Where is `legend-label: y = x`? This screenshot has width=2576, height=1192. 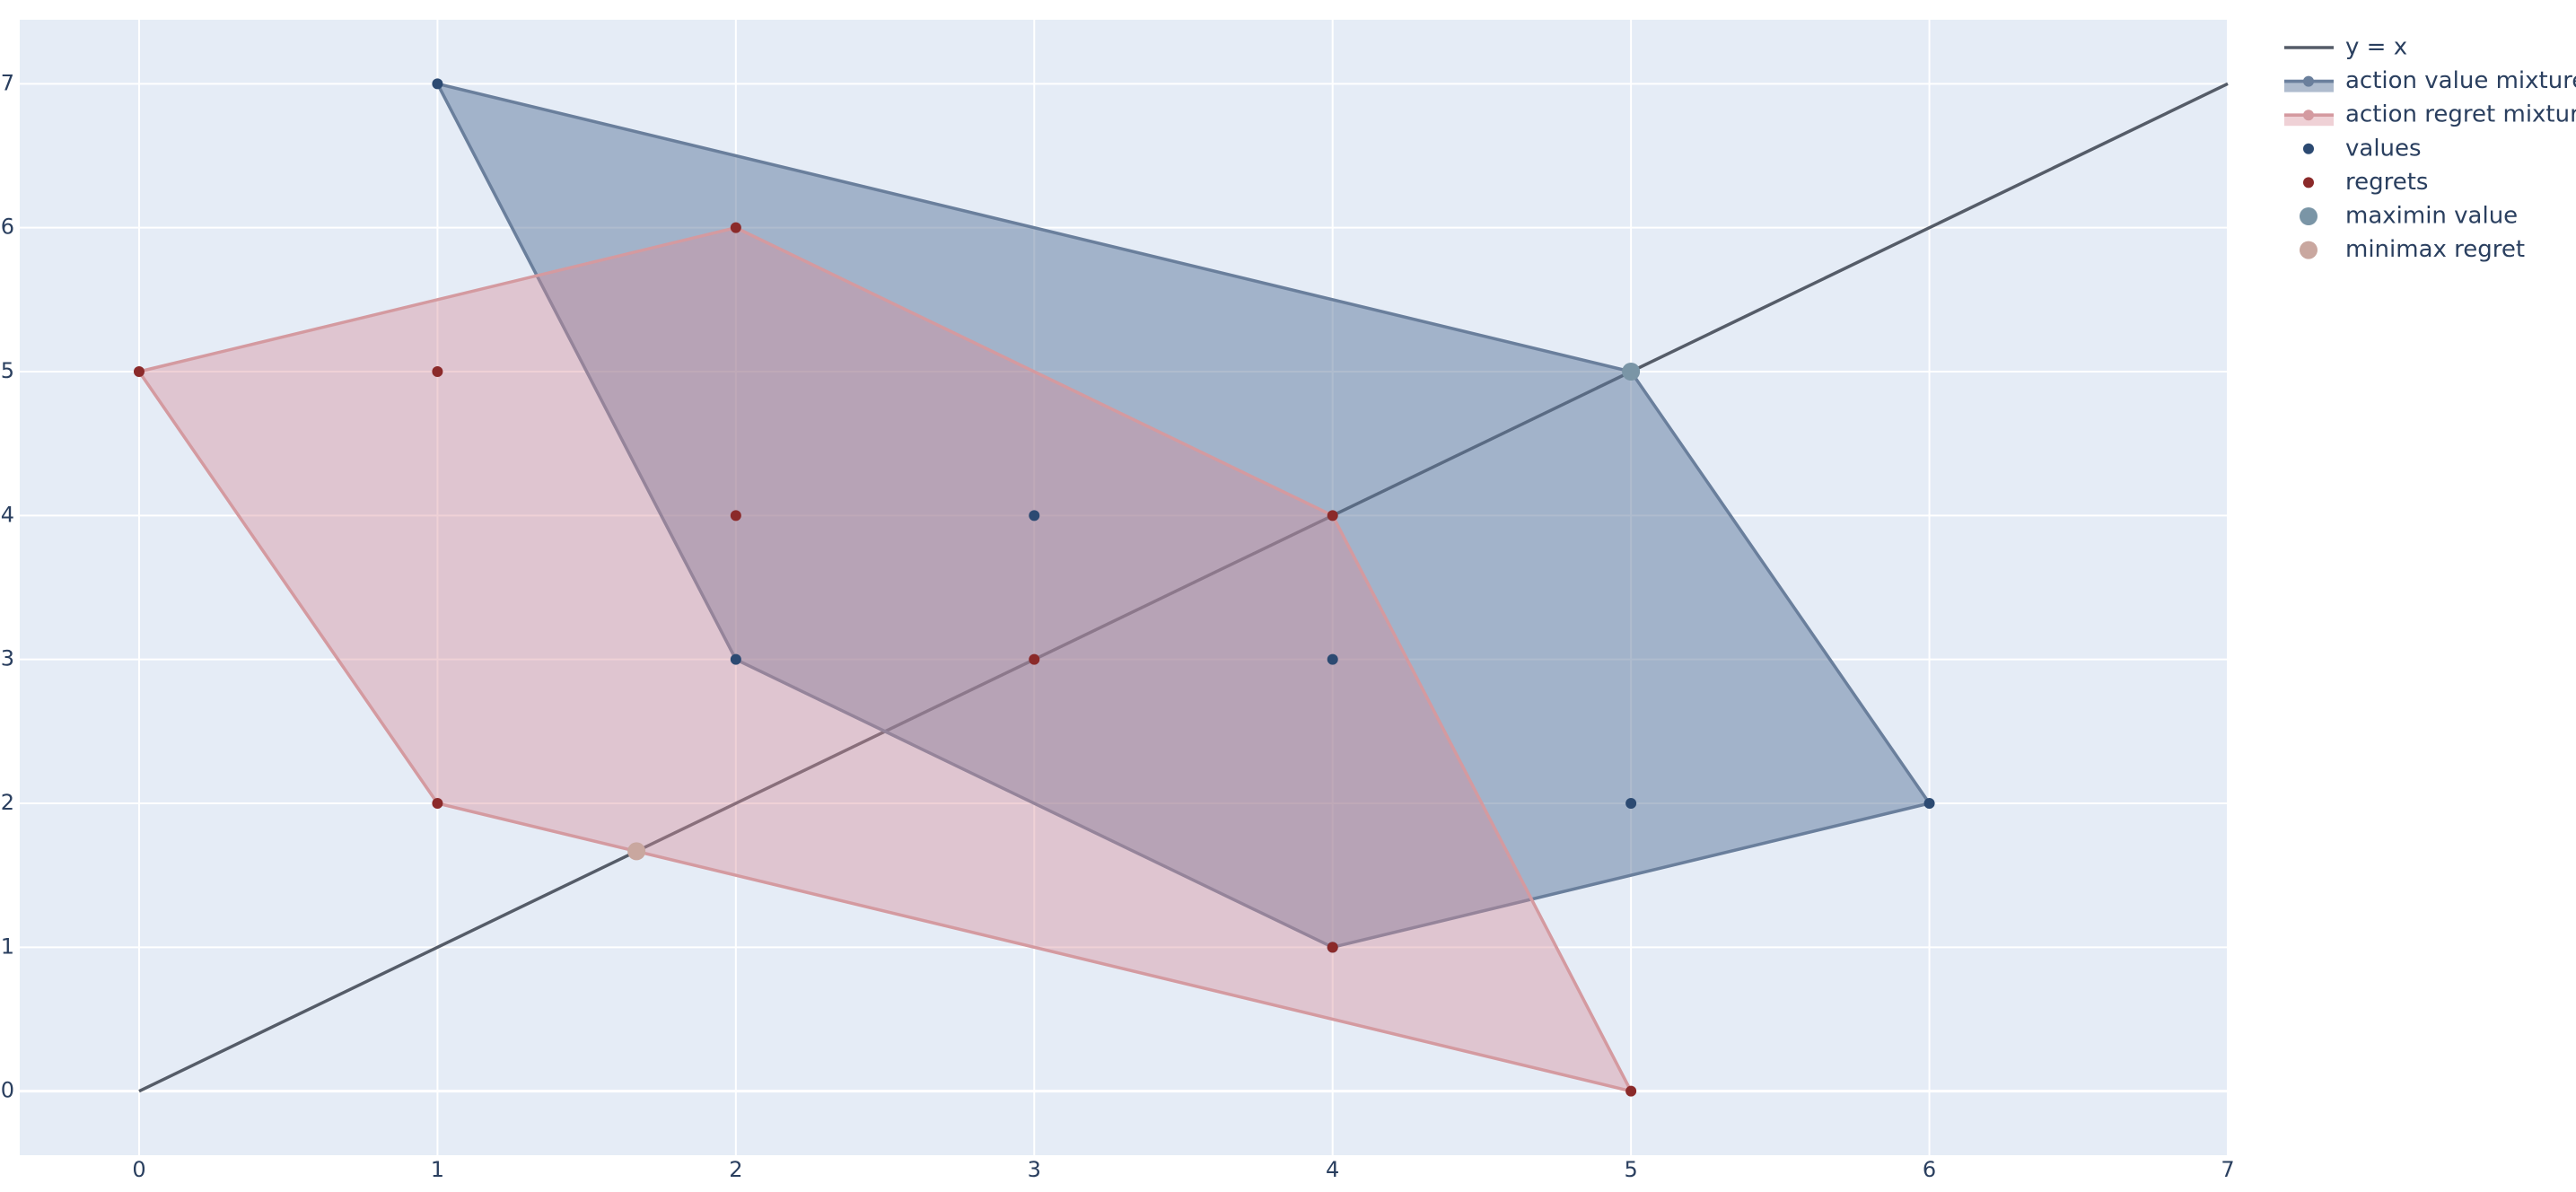 legend-label: y = x is located at coordinates (2376, 47).